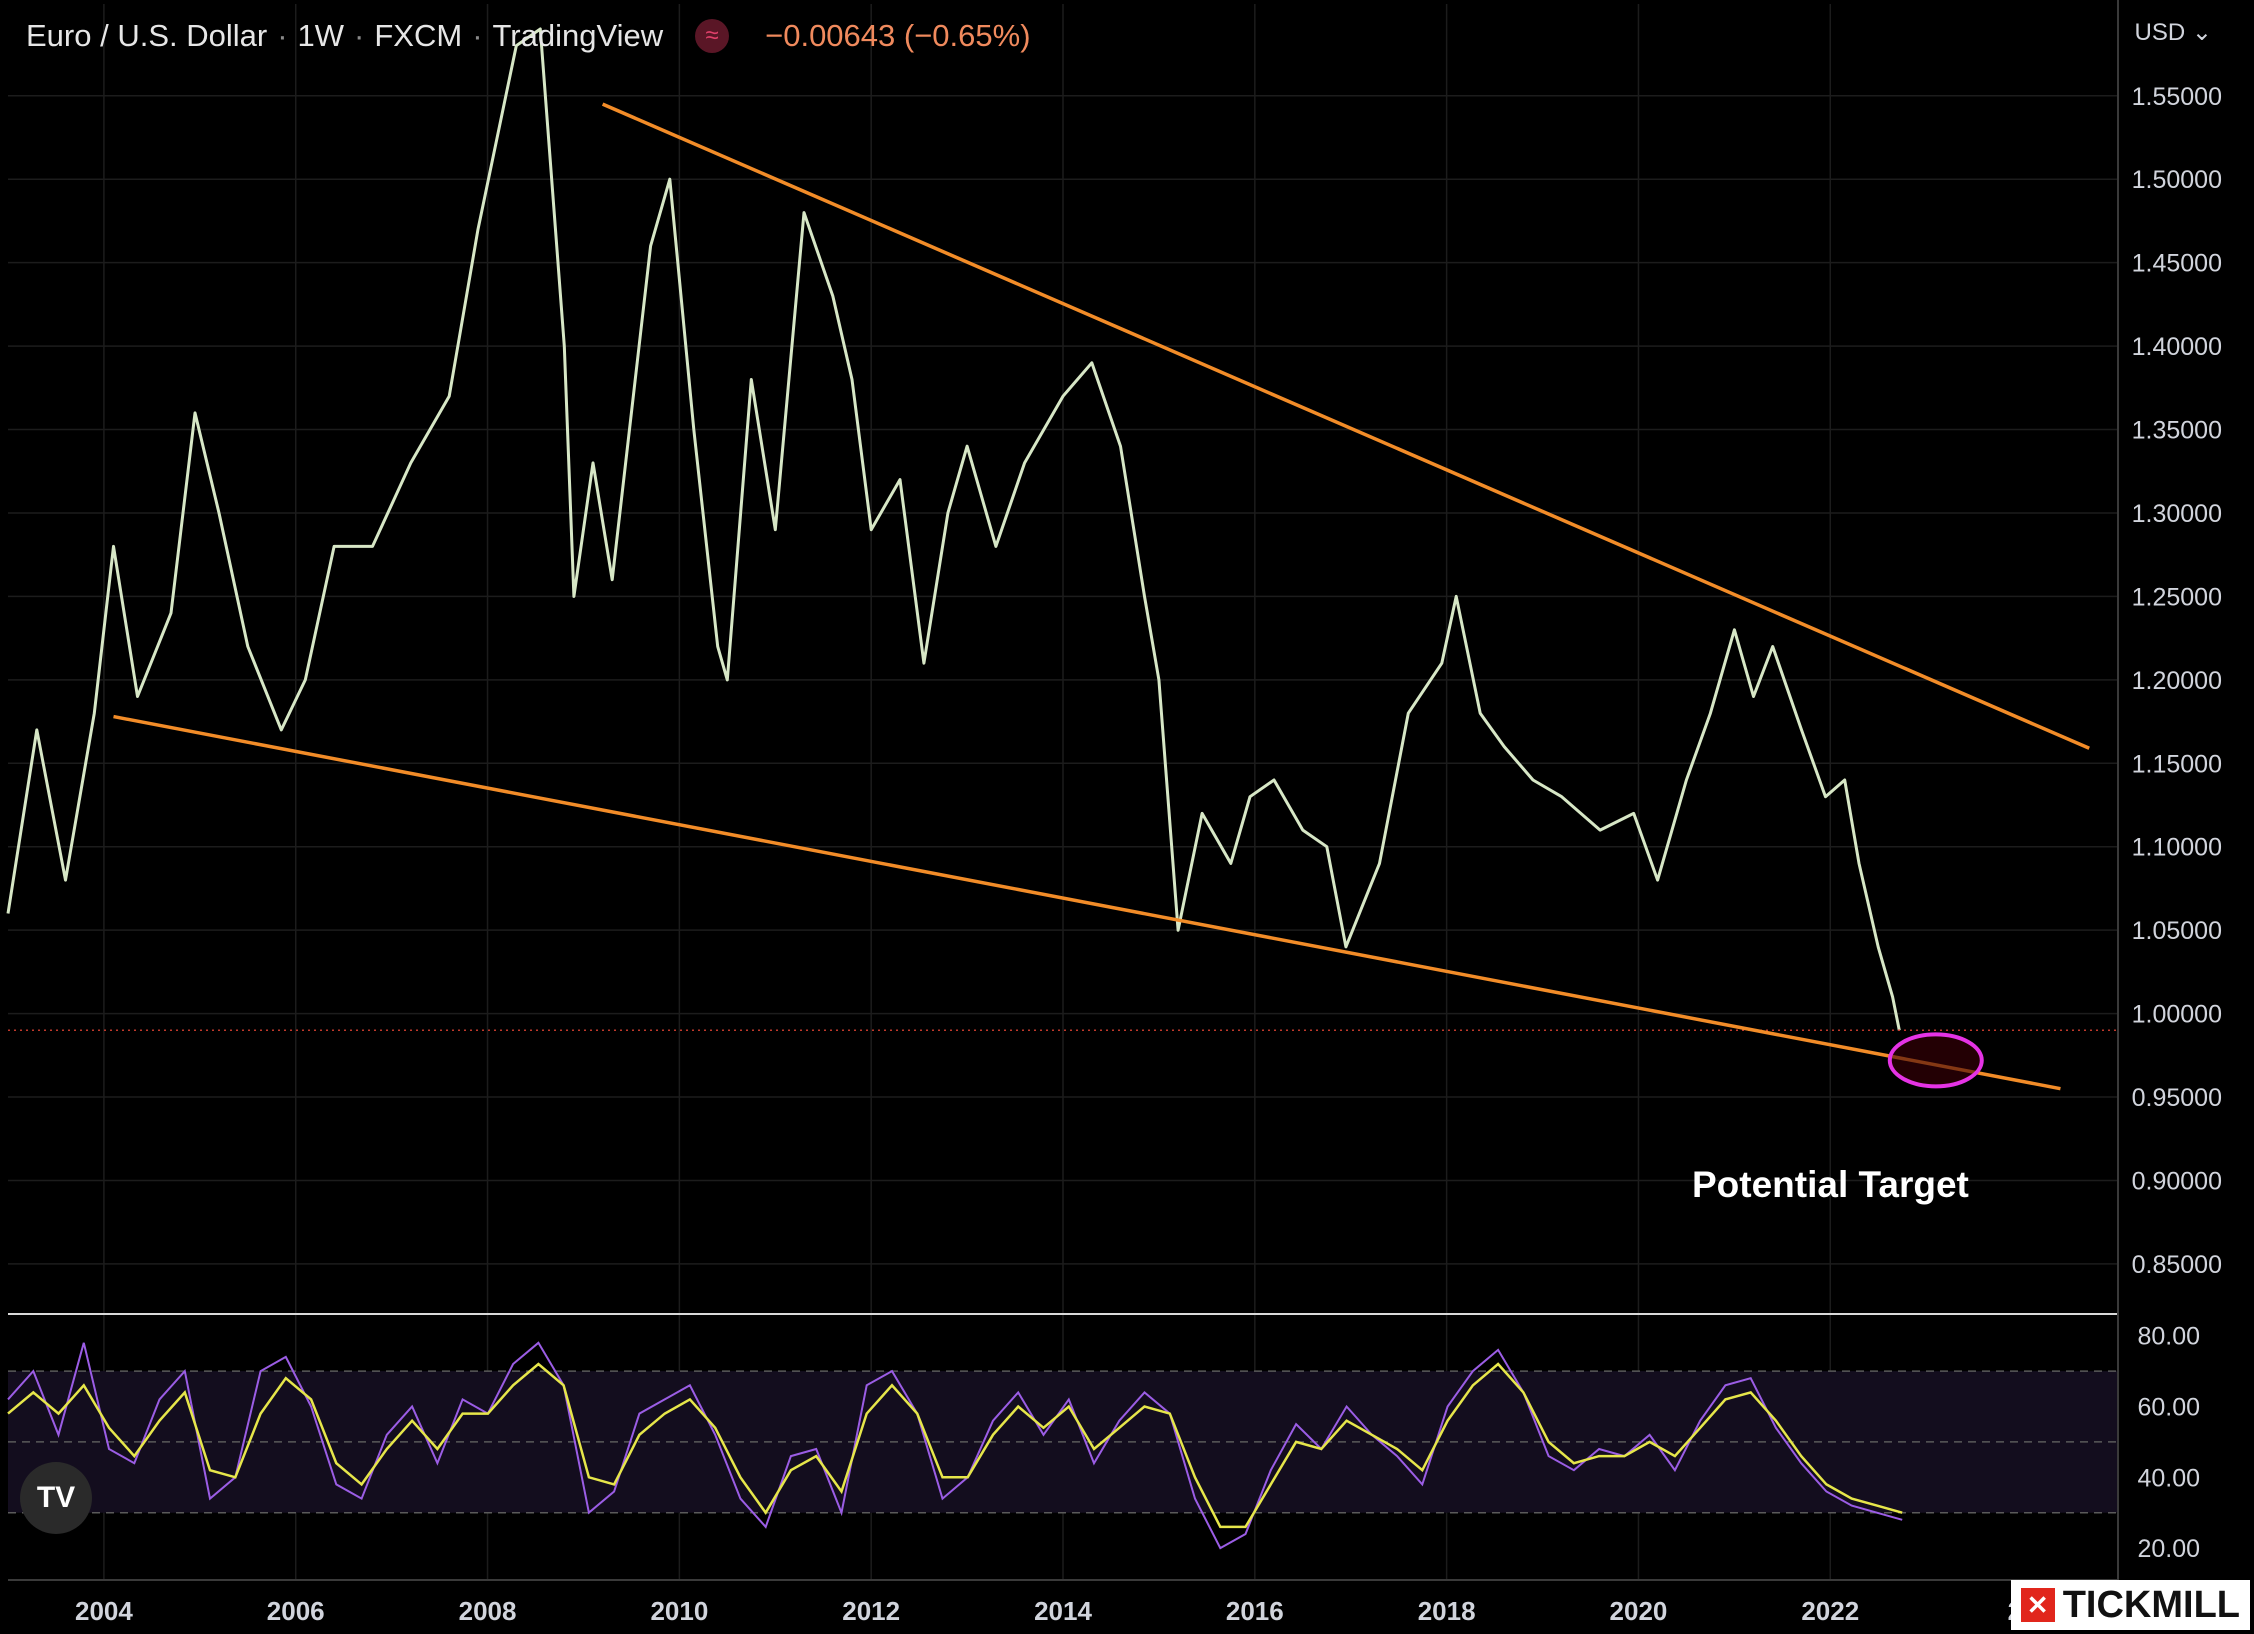 The height and width of the screenshot is (1634, 2254). Describe the element at coordinates (2160, 32) in the screenshot. I see `currency-label: USD` at that location.